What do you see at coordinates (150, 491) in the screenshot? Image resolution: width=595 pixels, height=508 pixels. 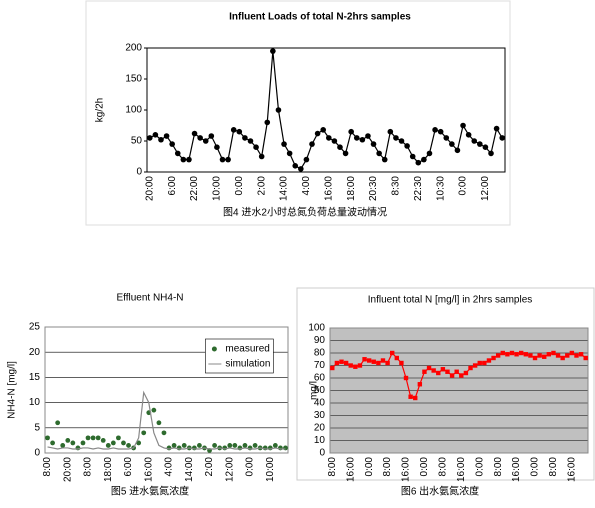 I see `caption: 图5 进水氨氮浓度` at bounding box center [150, 491].